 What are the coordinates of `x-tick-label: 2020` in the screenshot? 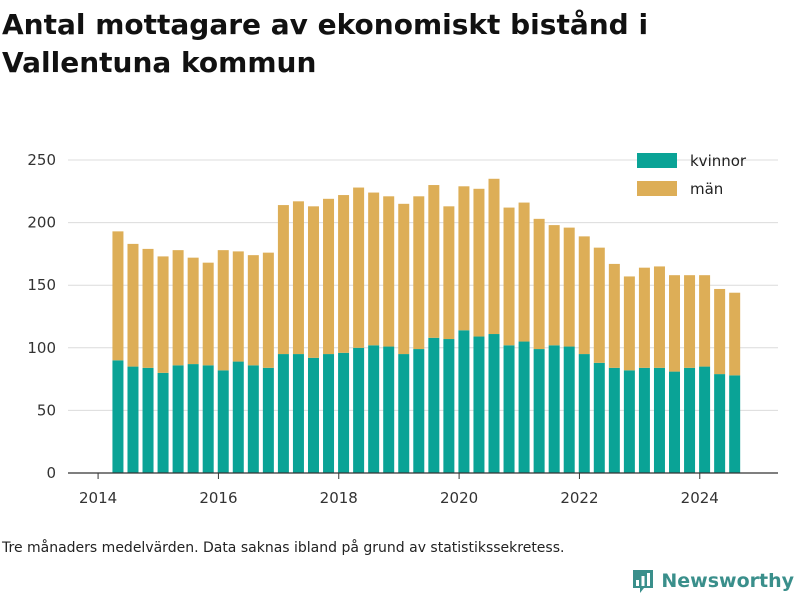 It's located at (459, 498).